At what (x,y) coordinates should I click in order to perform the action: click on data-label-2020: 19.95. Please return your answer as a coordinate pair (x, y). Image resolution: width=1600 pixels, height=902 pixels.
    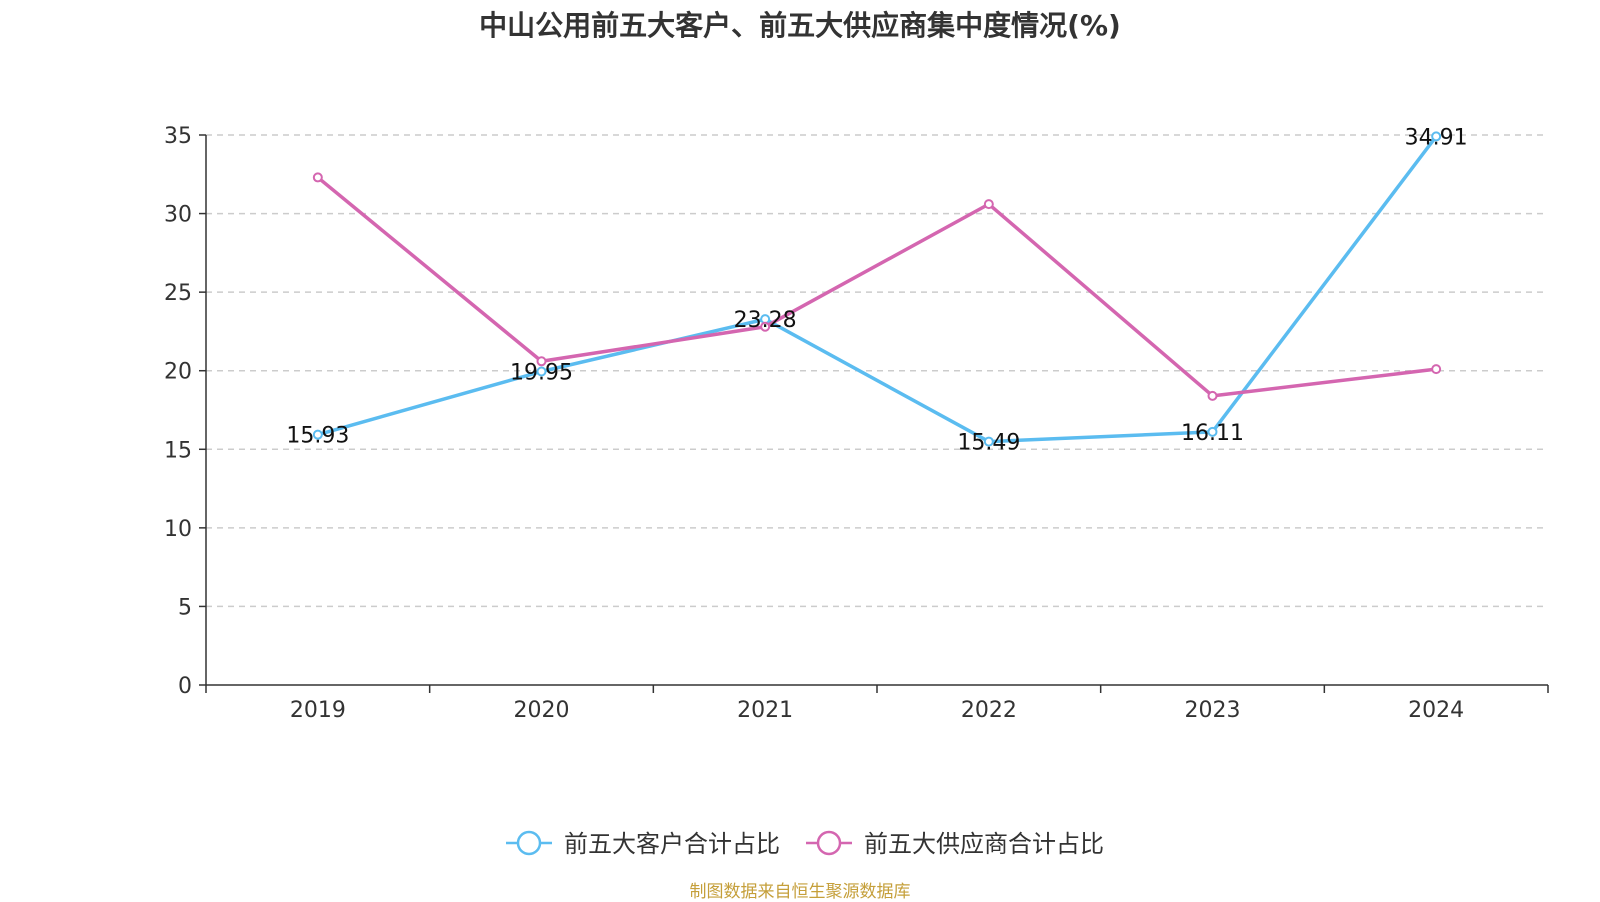
    Looking at the image, I should click on (541, 373).